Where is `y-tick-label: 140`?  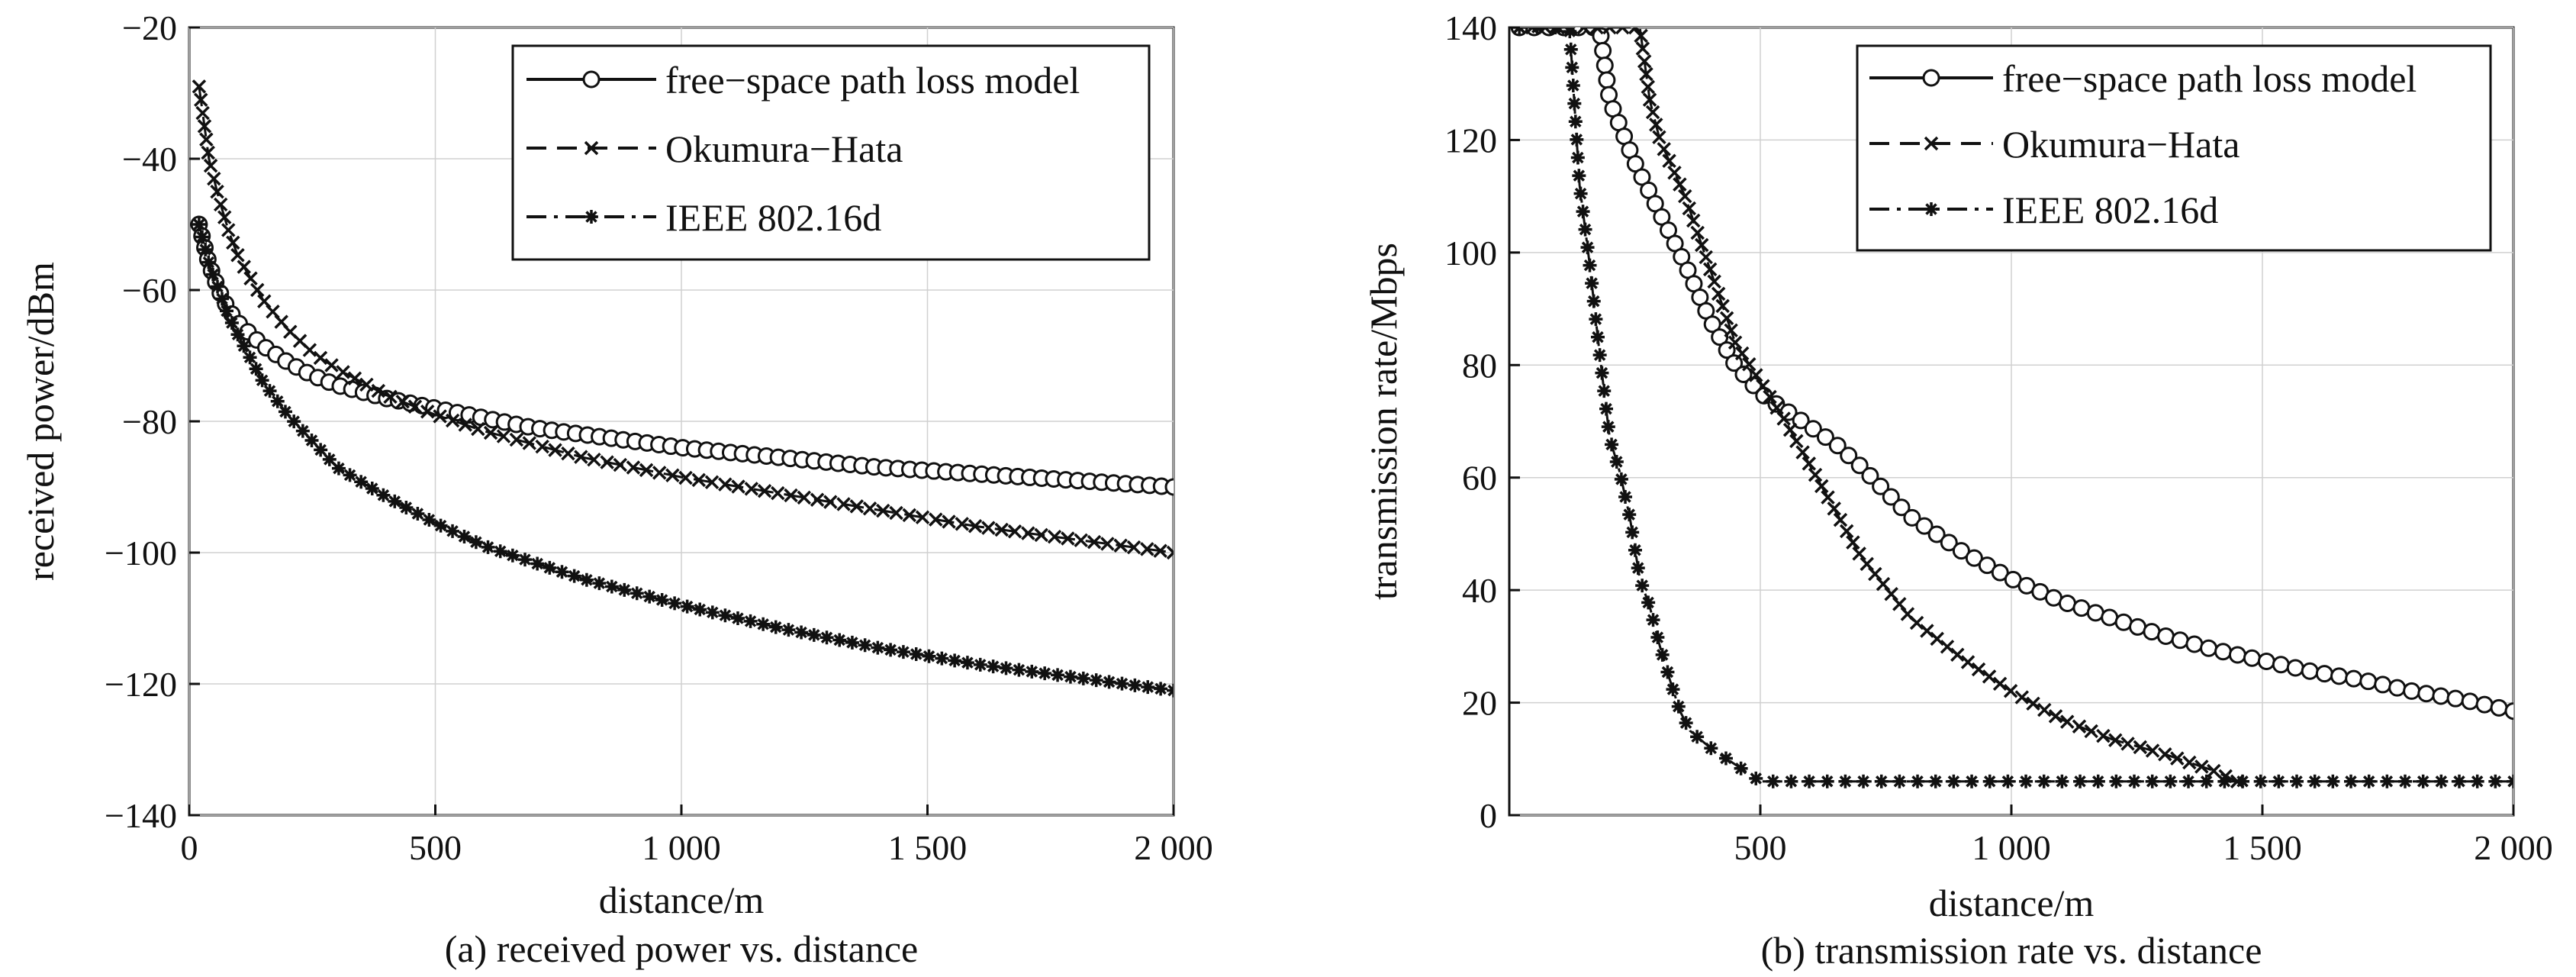
y-tick-label: 140 is located at coordinates (1470, 27).